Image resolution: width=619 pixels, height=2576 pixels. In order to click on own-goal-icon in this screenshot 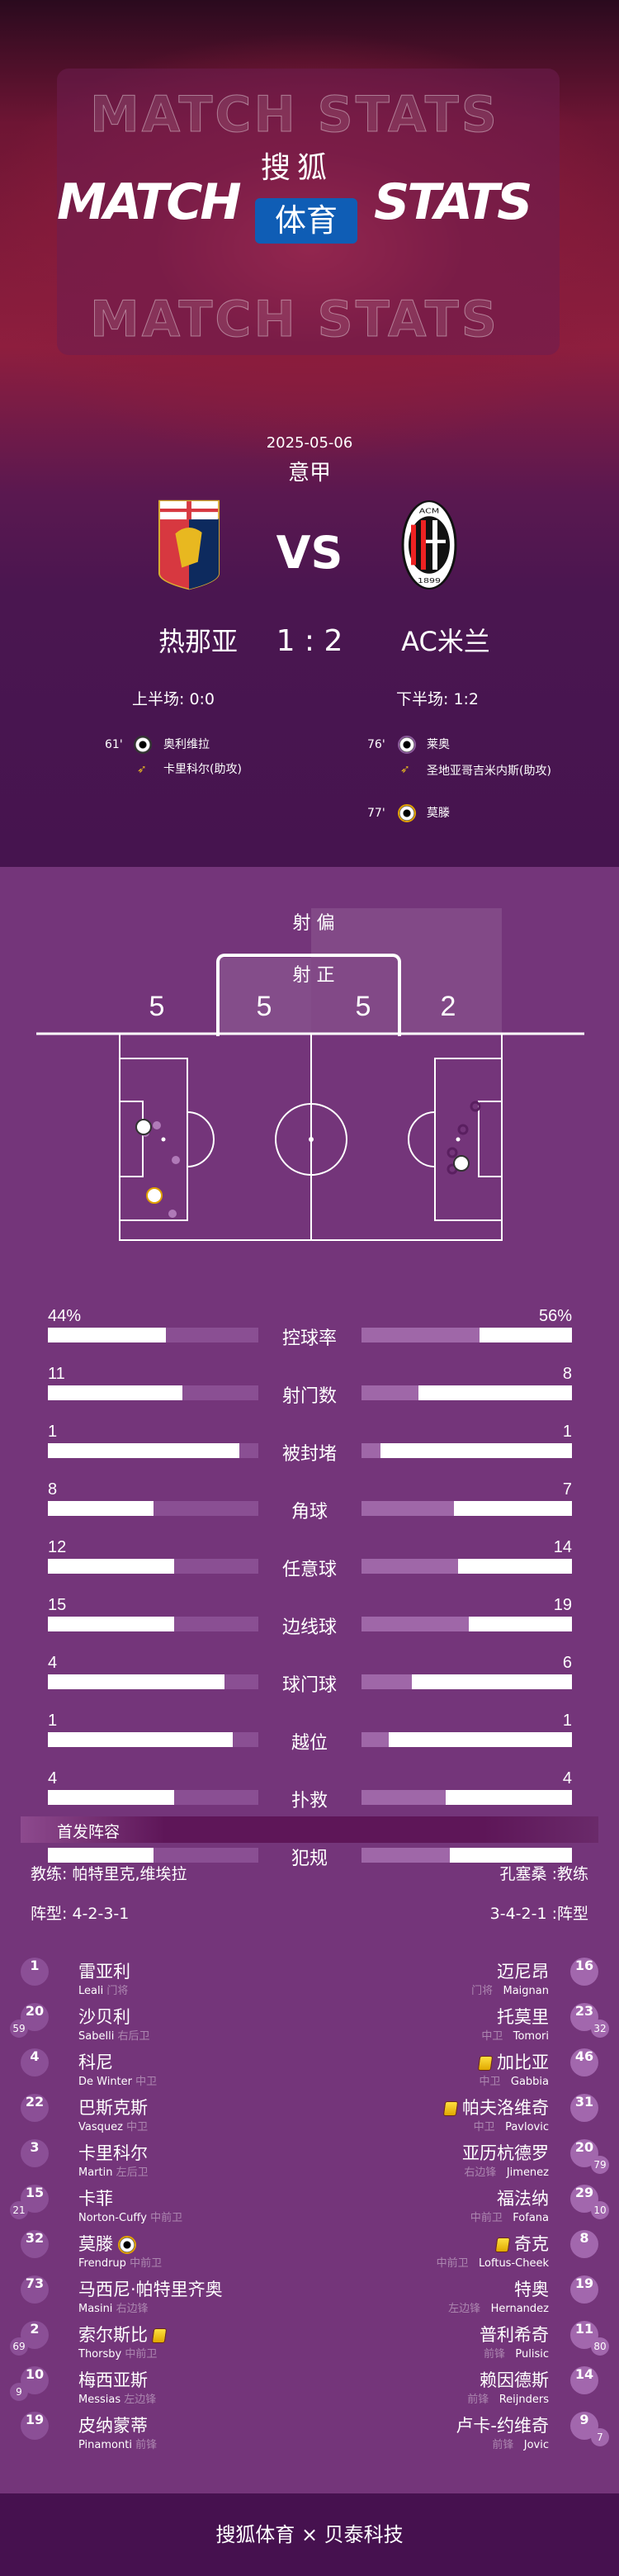, I will do `click(127, 2245)`.